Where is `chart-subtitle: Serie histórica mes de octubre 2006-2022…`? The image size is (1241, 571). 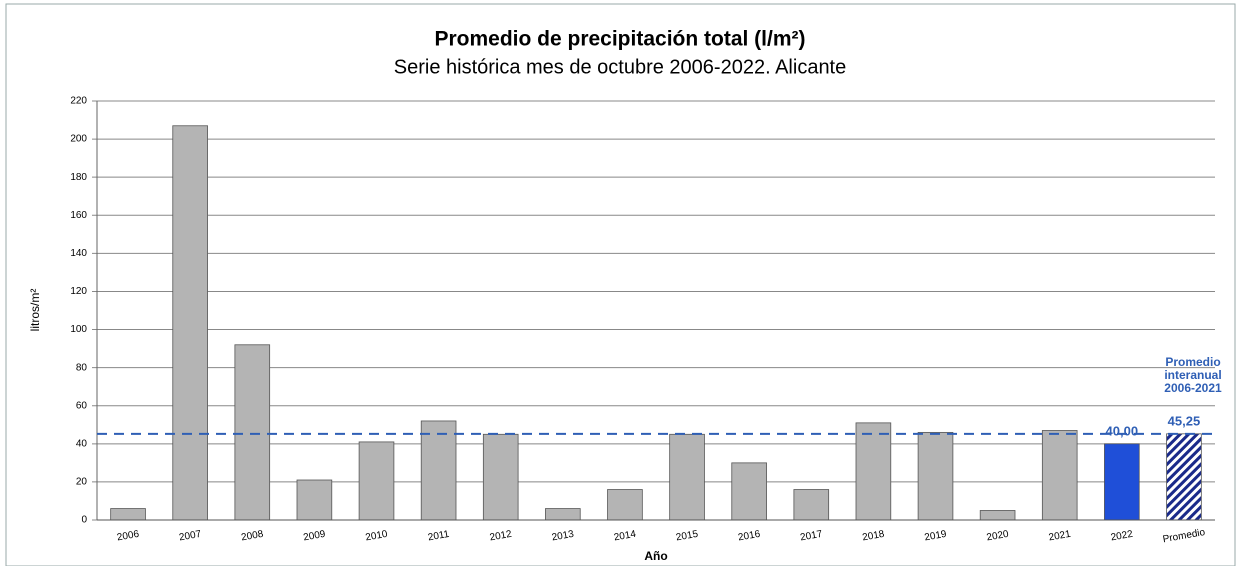 chart-subtitle: Serie histórica mes de octubre 2006-2022… is located at coordinates (620, 67).